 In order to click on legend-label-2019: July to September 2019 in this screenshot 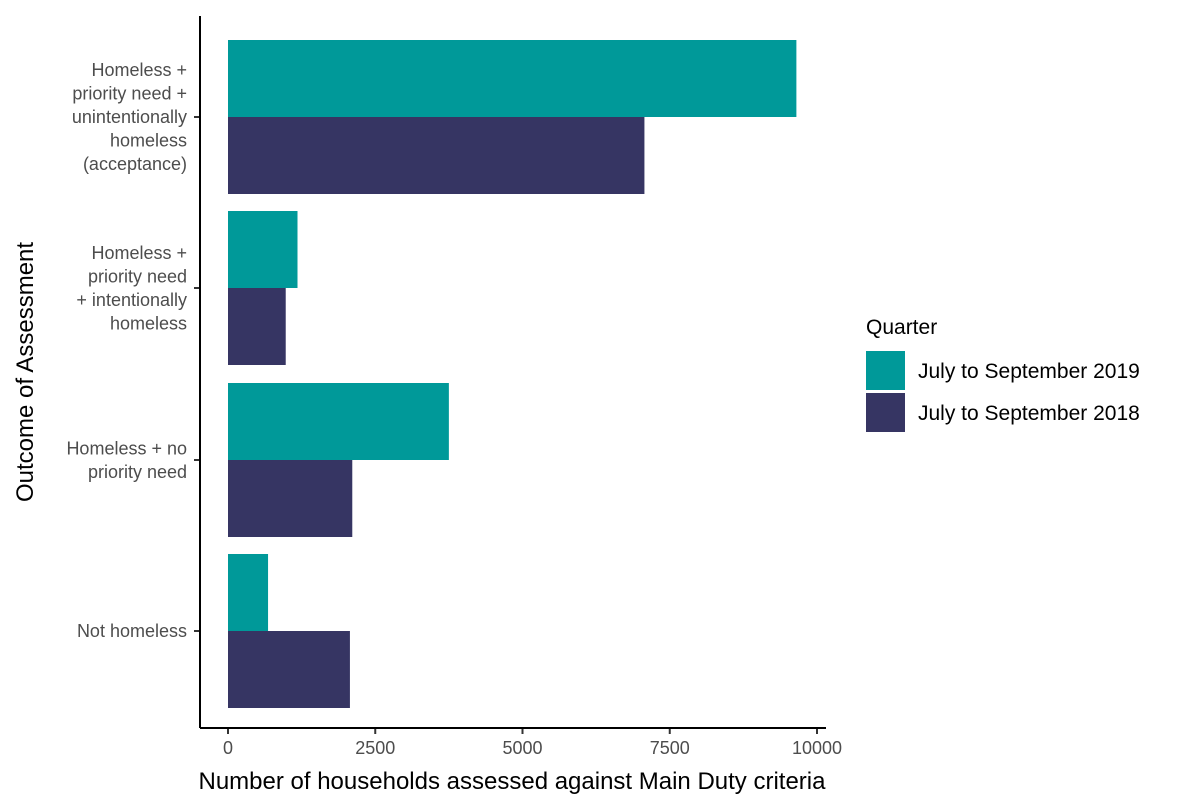, I will do `click(1029, 371)`.